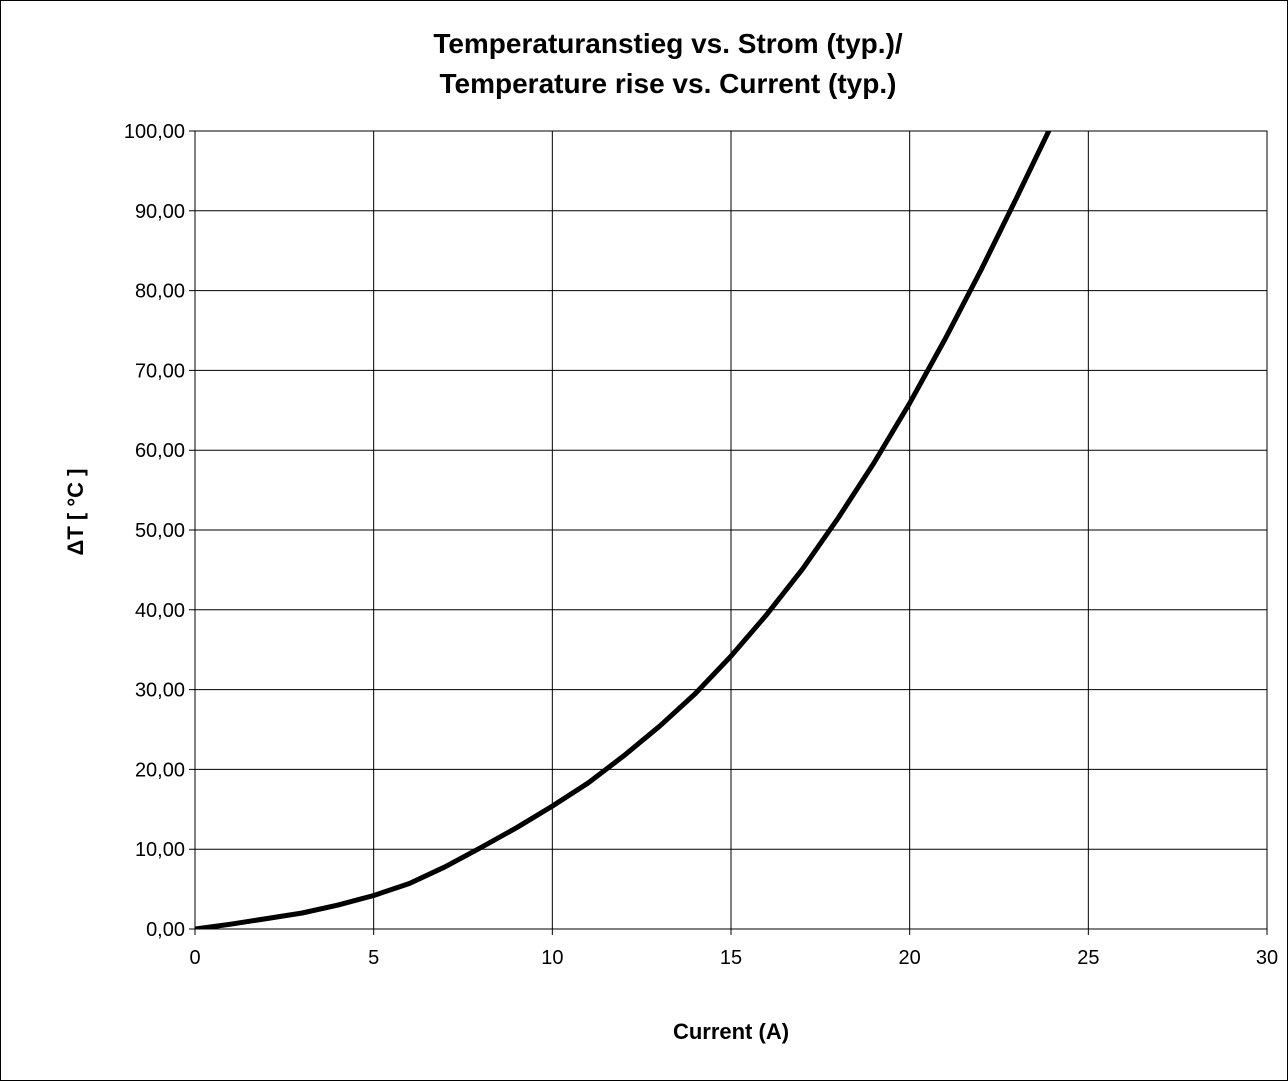 The width and height of the screenshot is (1288, 1081). I want to click on x-tick-label: 0, so click(194, 958).